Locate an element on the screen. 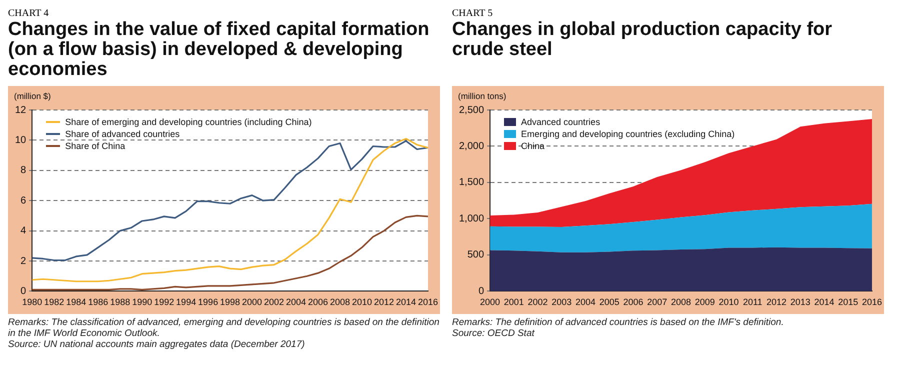 This screenshot has width=899, height=382. y-tick-label: 2,500 is located at coordinates (471, 110).